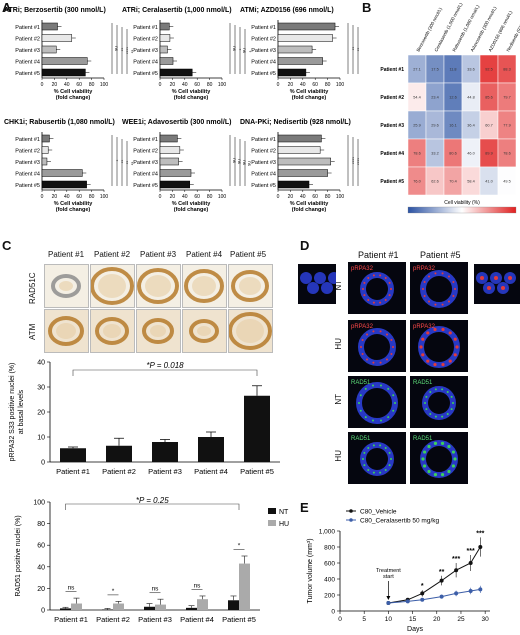  Describe the element at coordinates (367, 7) in the screenshot. I see `panel-letter-b: B` at that location.